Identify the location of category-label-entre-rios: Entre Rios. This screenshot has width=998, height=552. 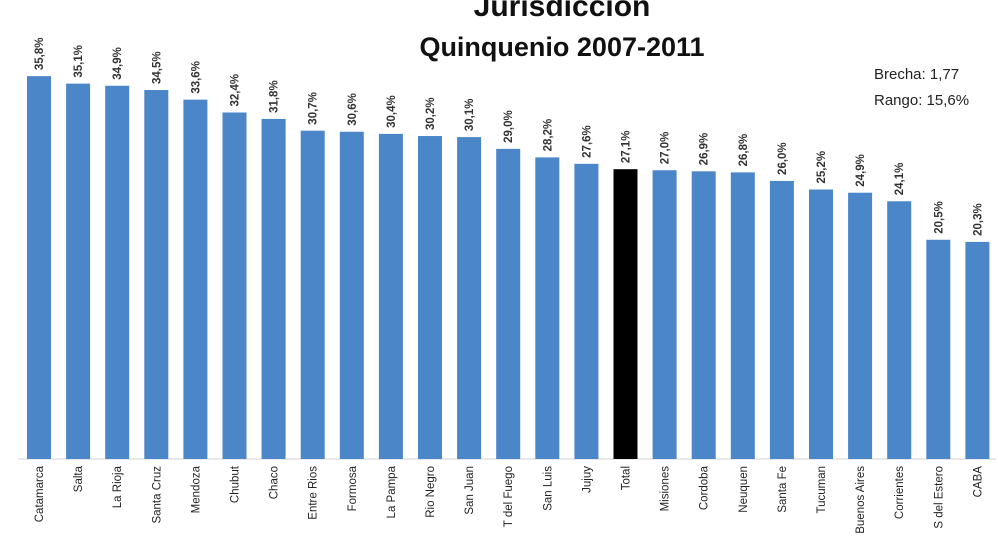
(314, 493).